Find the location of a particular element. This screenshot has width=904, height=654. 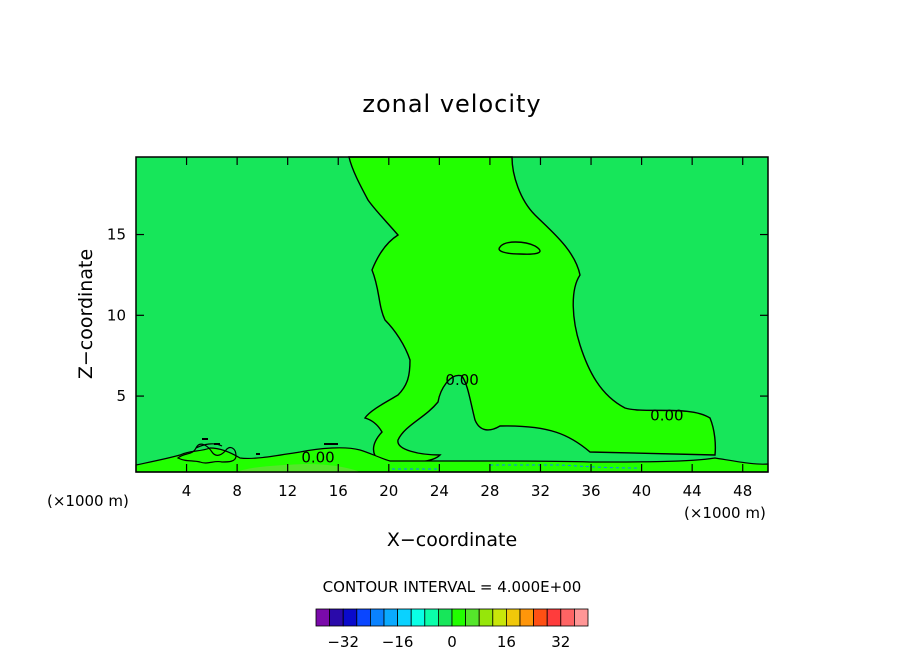

colorbar is located at coordinates (452, 617).